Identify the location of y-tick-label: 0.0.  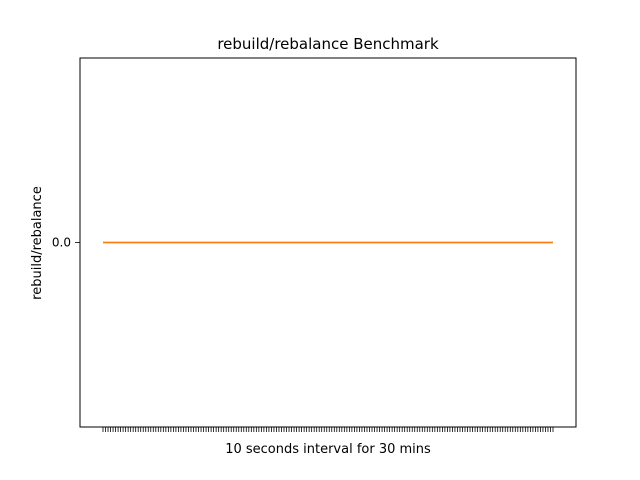
(61, 243).